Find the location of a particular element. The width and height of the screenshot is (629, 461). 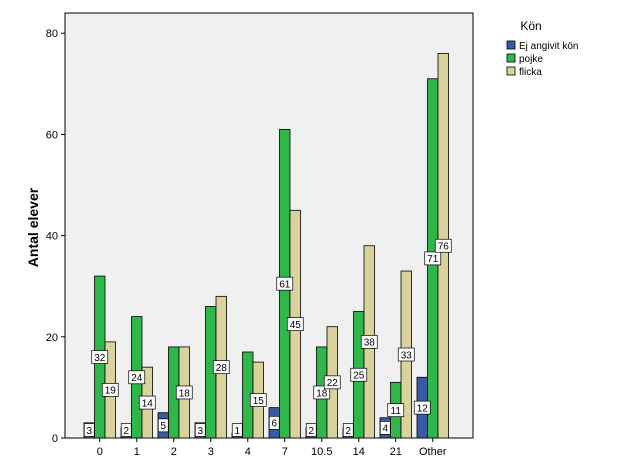

legend: Kön Ej angivit kön pojke flicka is located at coordinates (542, 48).